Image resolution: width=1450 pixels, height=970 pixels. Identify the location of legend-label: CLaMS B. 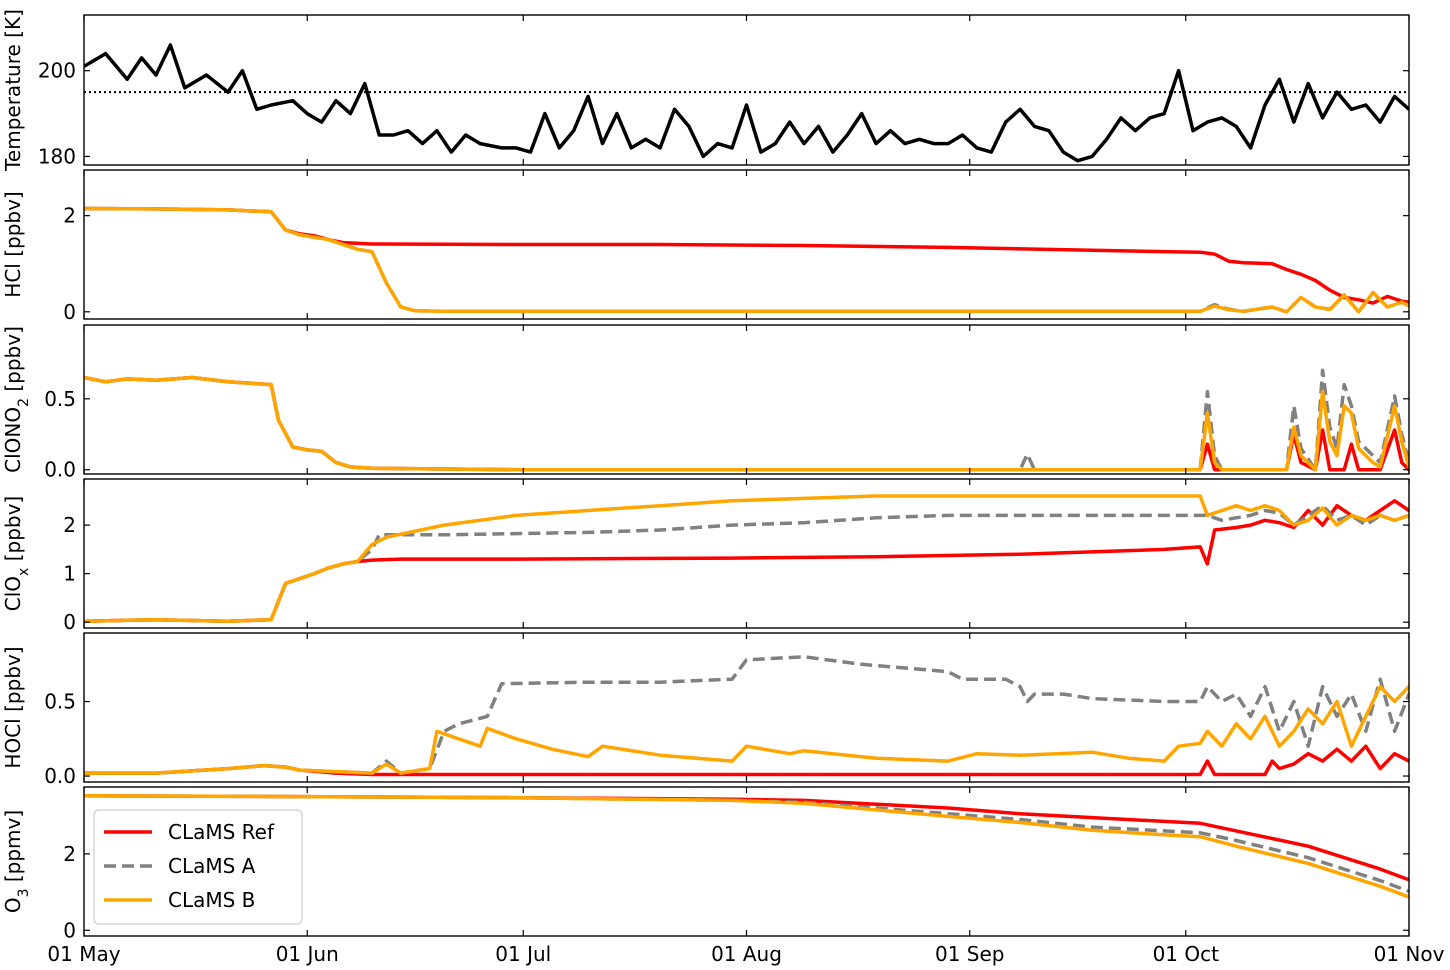
(211, 900).